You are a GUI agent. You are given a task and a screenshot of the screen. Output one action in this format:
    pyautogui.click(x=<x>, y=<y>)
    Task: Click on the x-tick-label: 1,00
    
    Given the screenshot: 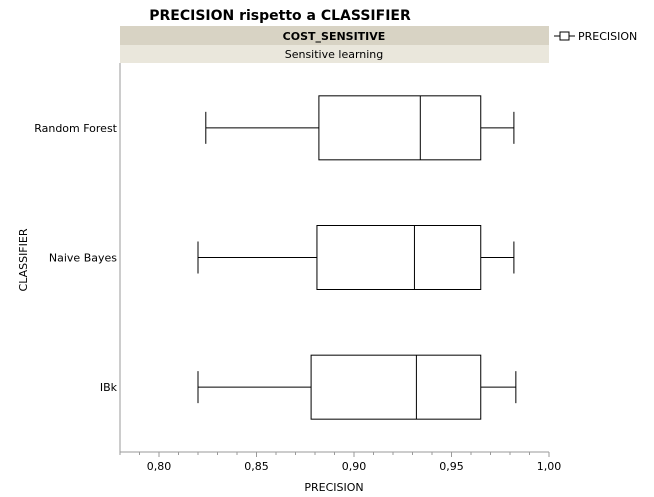 What is the action you would take?
    pyautogui.click(x=549, y=466)
    